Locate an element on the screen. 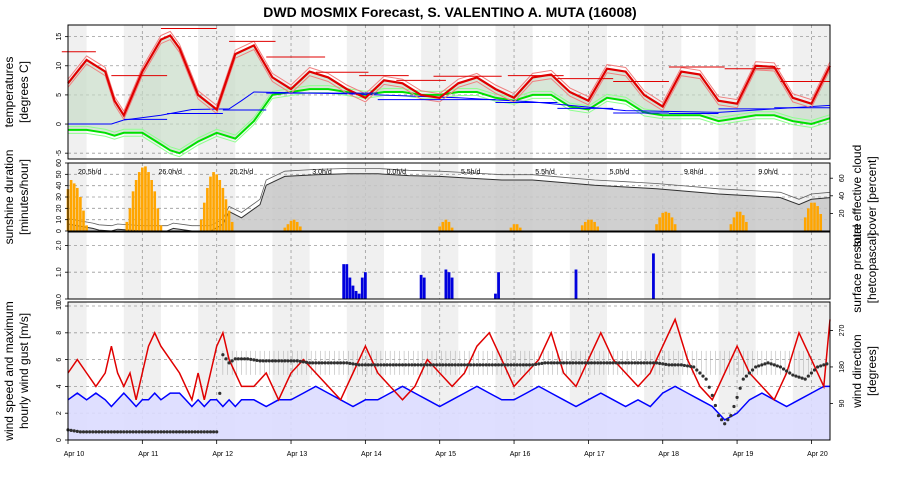 The height and width of the screenshot is (480, 900). daily-sunshine-label: 9.0h/d is located at coordinates (768, 172).